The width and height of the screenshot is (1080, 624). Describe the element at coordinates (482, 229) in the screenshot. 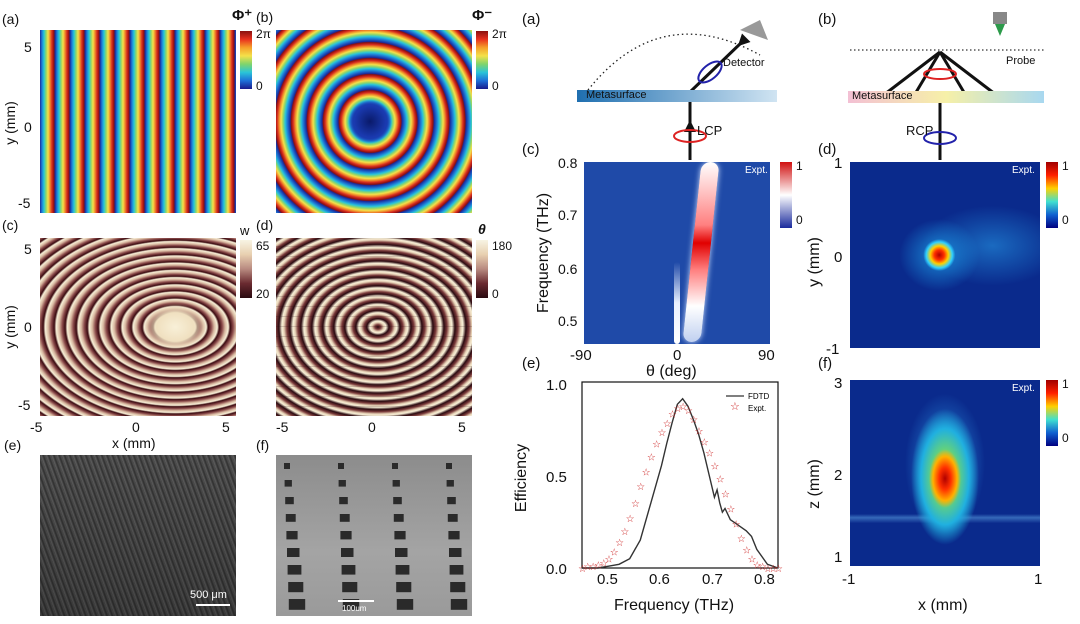

I see `colorbar-title-orientation: θ` at that location.